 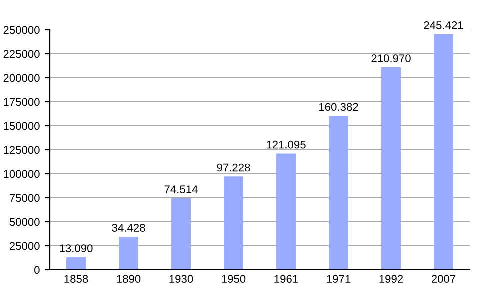 What do you see at coordinates (25, 198) in the screenshot?
I see `y-tick-label: 75000` at bounding box center [25, 198].